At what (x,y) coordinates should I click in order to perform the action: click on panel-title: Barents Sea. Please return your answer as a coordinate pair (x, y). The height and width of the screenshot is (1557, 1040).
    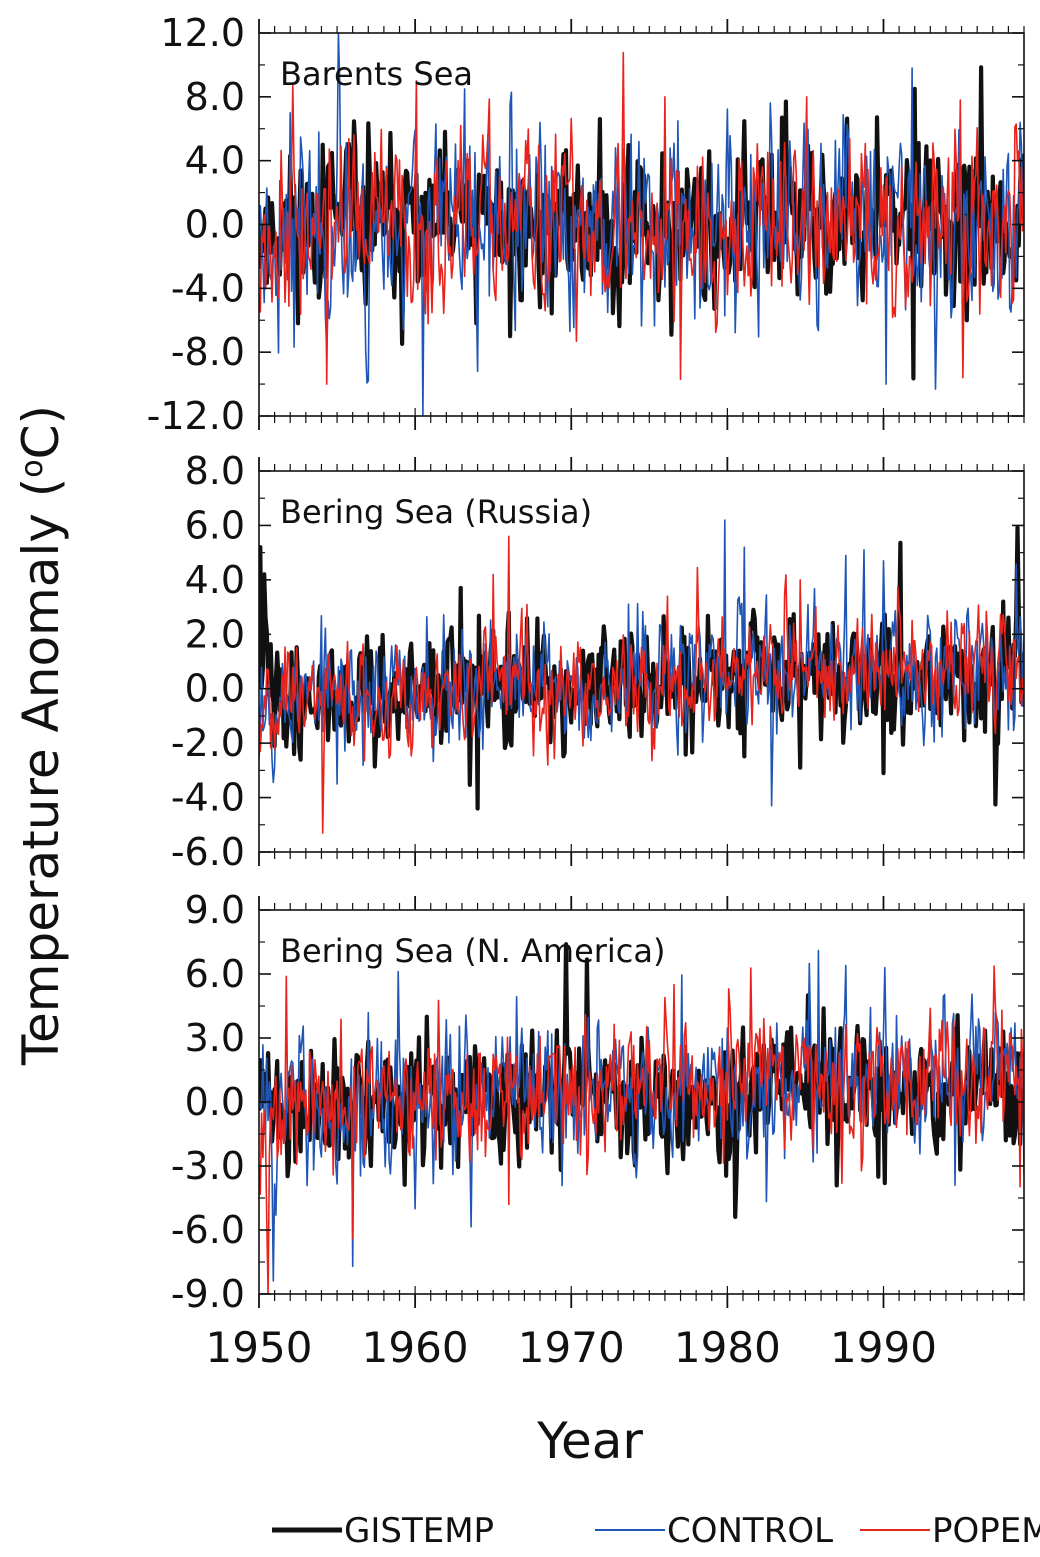
    Looking at the image, I should click on (376, 74).